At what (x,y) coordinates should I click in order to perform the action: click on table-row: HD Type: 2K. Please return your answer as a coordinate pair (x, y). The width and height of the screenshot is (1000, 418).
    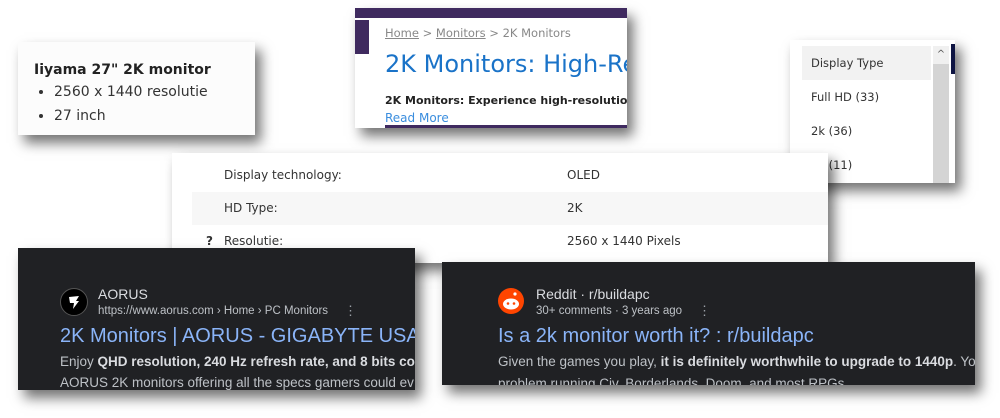
    Looking at the image, I should click on (510, 208).